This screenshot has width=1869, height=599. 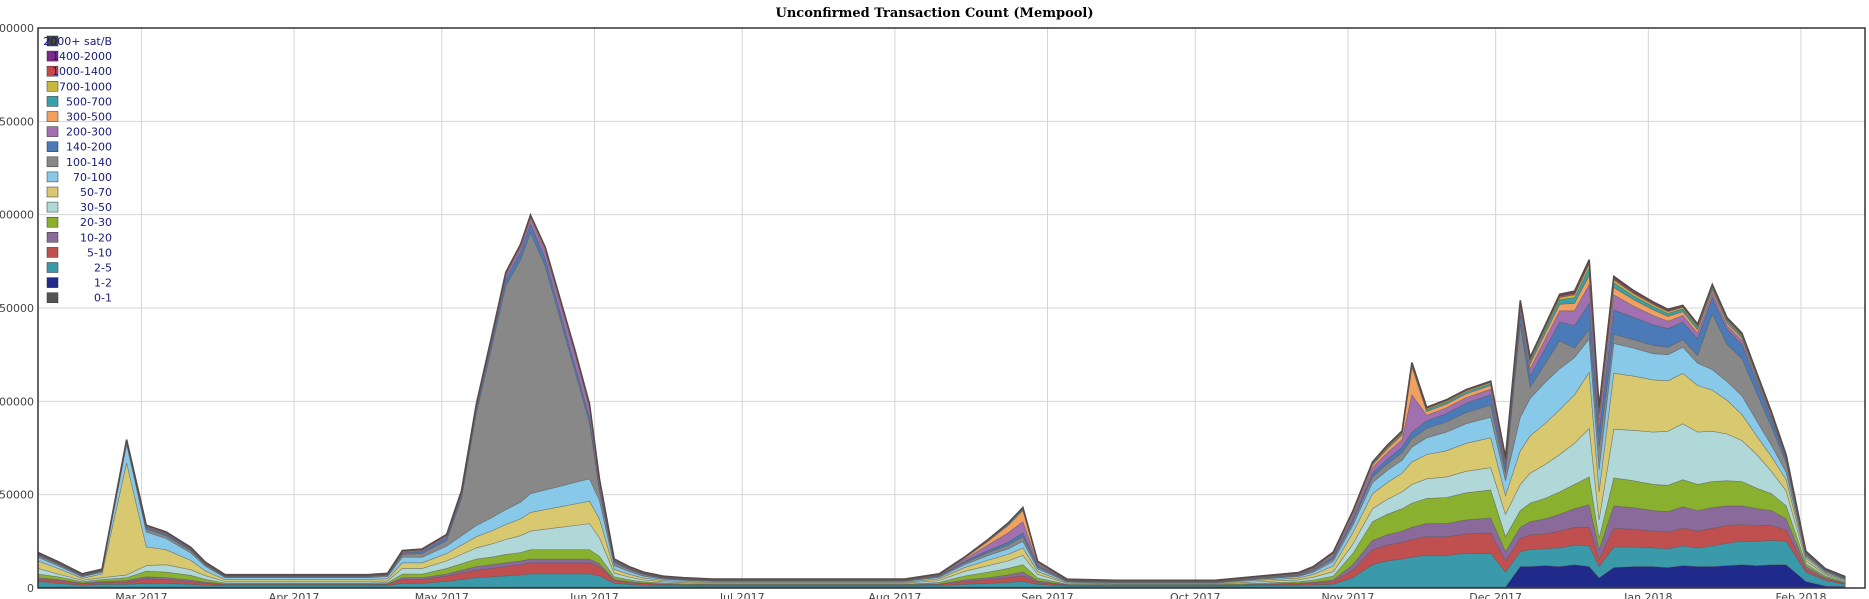 I want to click on y-tick-label: 50000, so click(x=17, y=495).